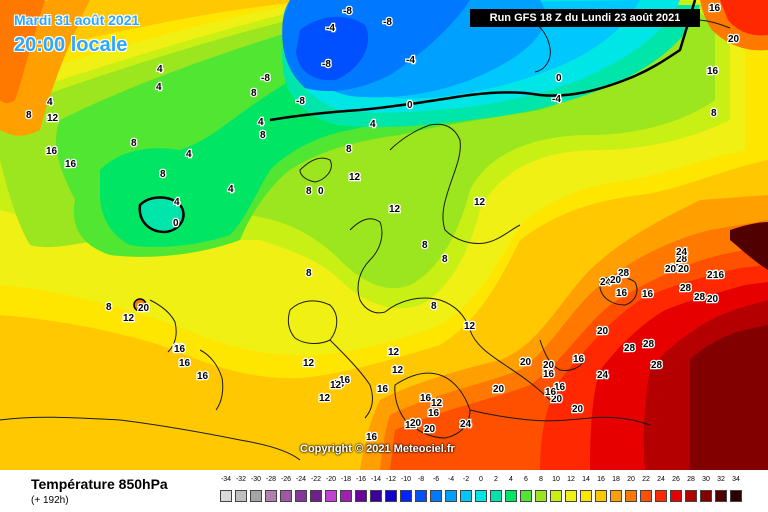  Describe the element at coordinates (631, 479) in the screenshot. I see `scale-label: 20` at that location.